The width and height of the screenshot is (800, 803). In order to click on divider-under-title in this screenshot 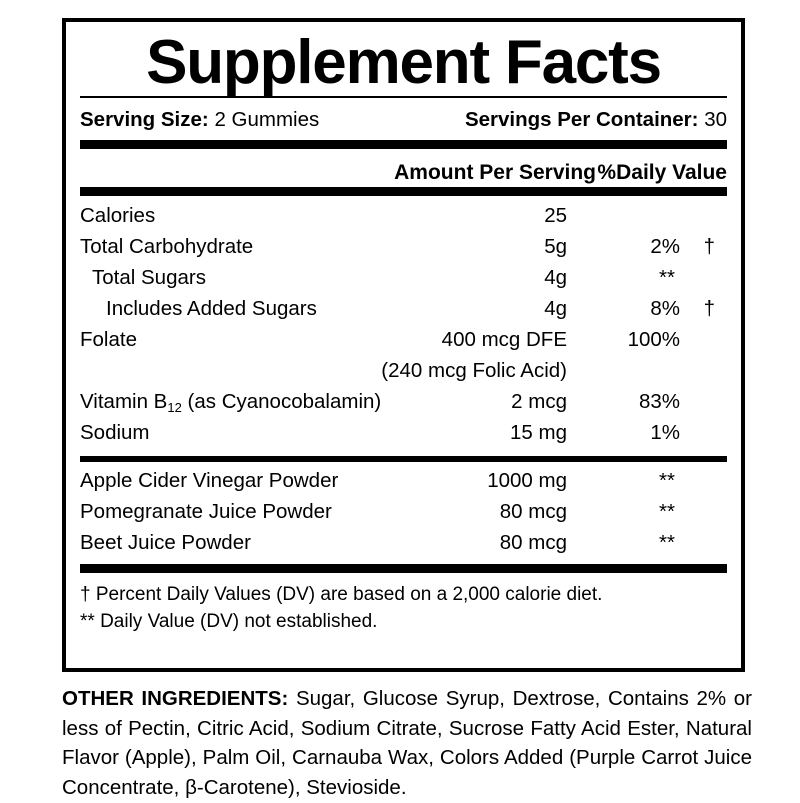, I will do `click(403, 97)`.